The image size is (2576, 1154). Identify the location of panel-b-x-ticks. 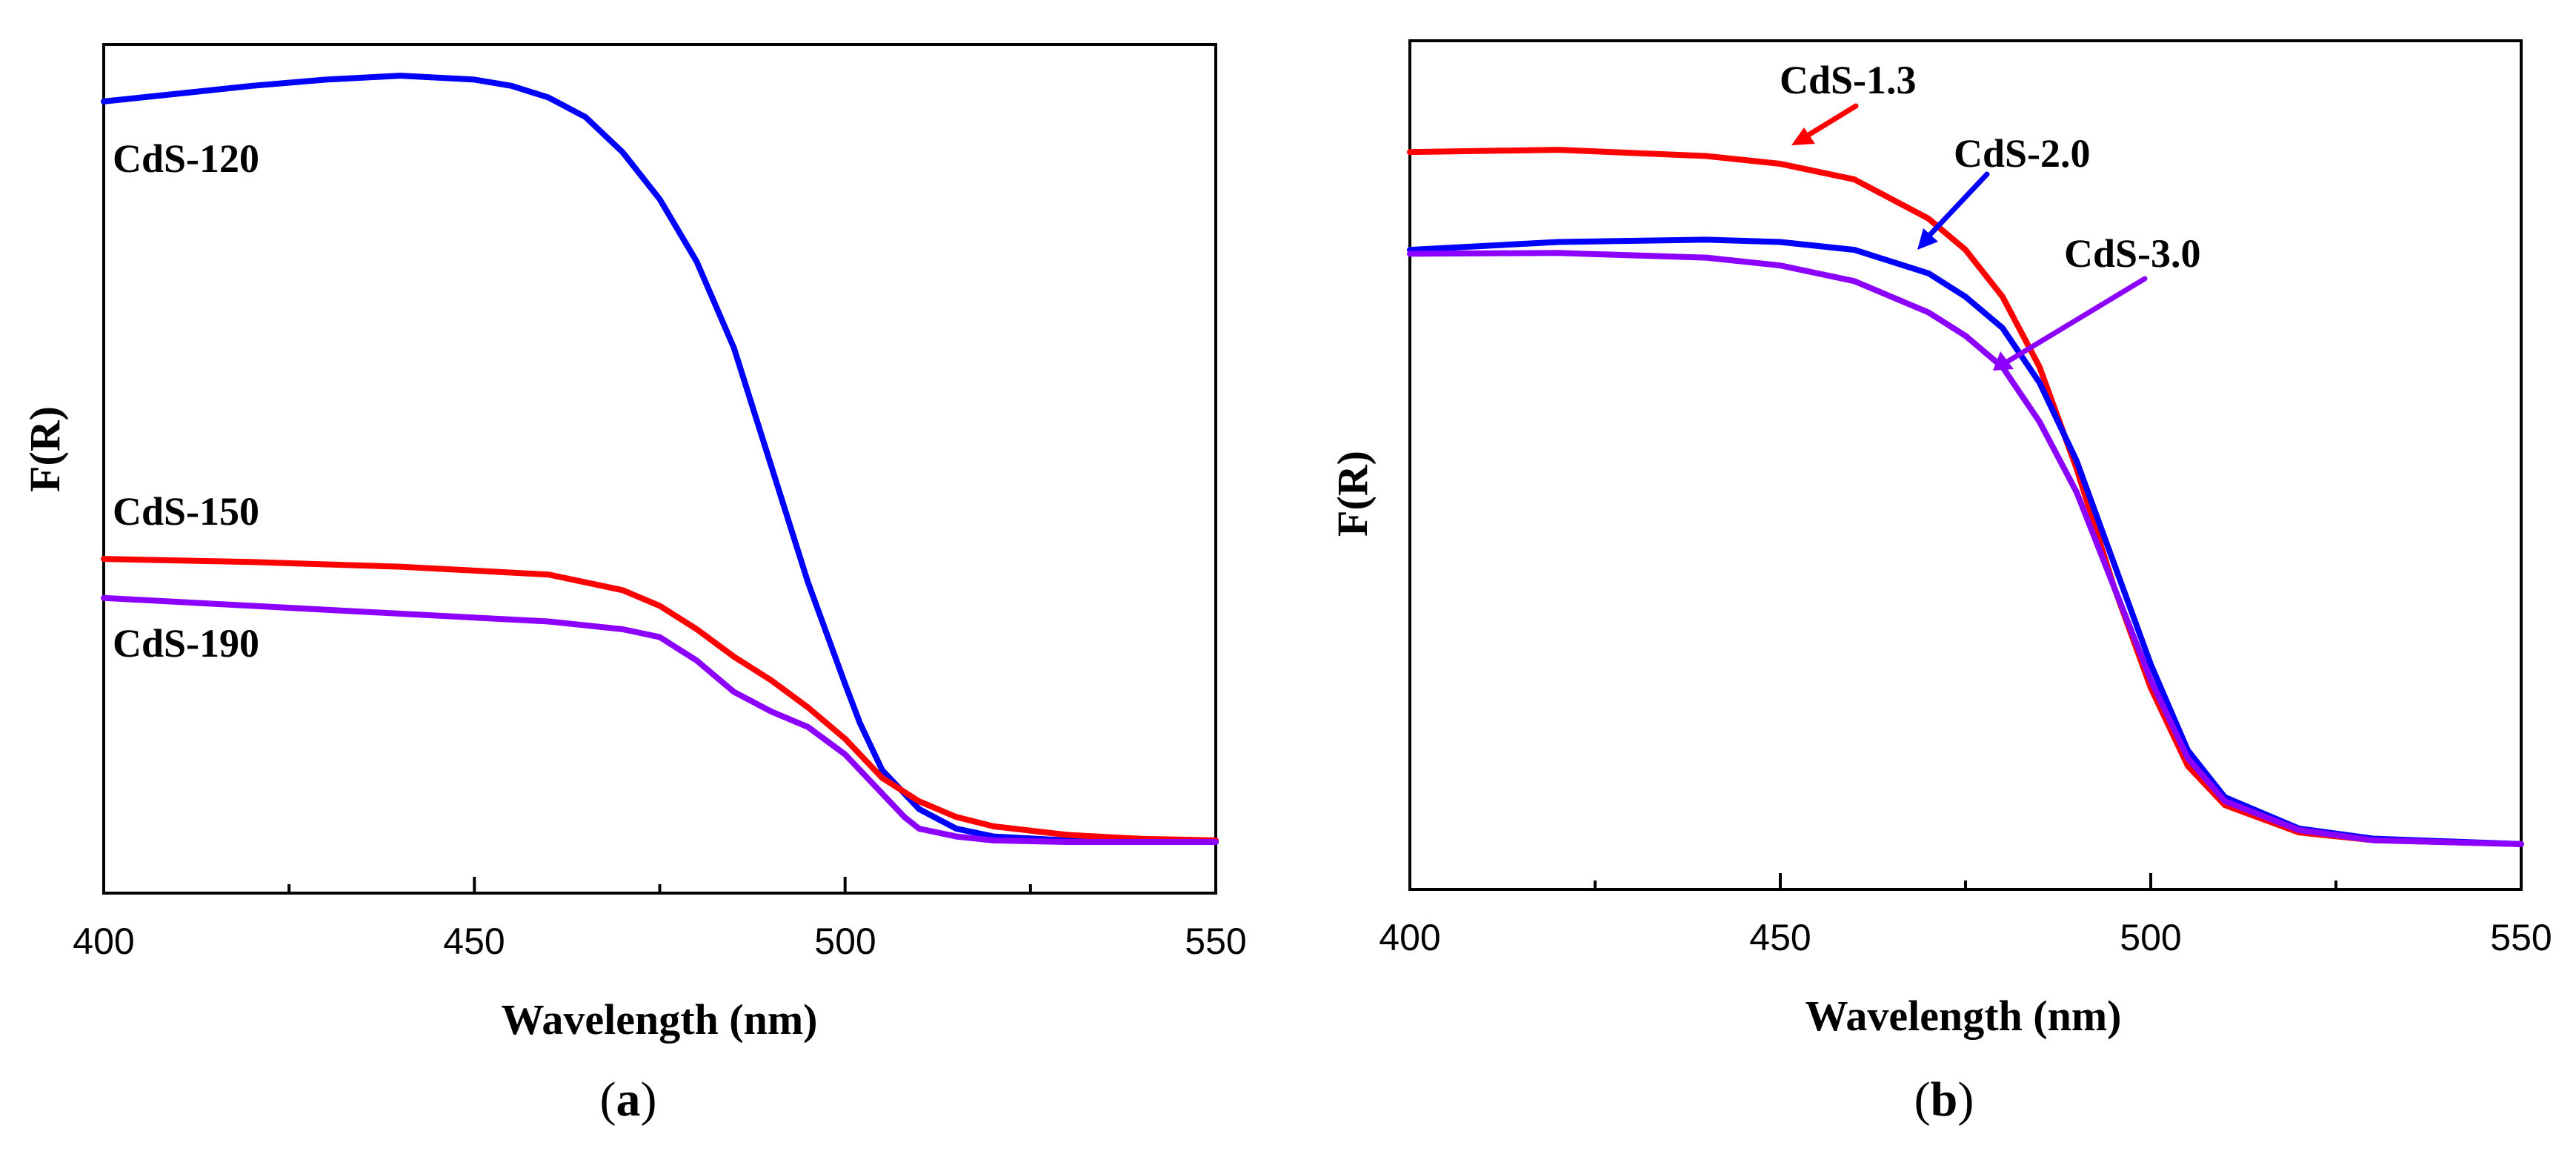
(1965, 881).